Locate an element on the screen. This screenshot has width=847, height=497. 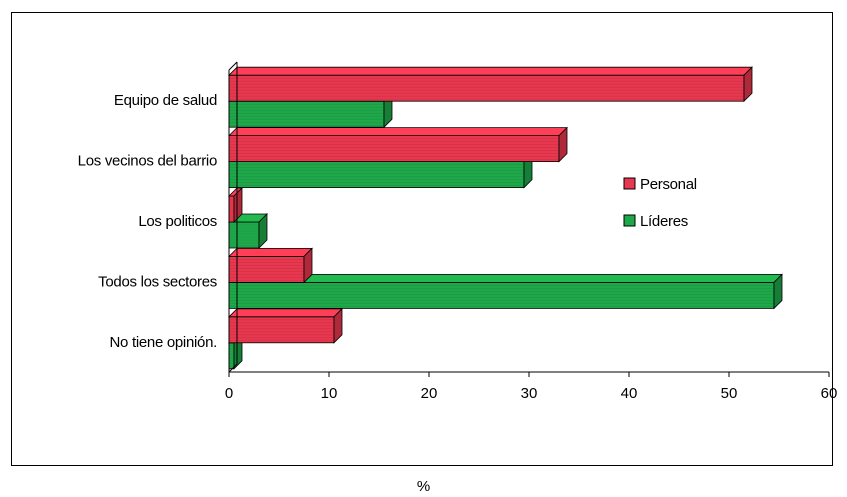
category-label: Los politicos is located at coordinates (177, 221).